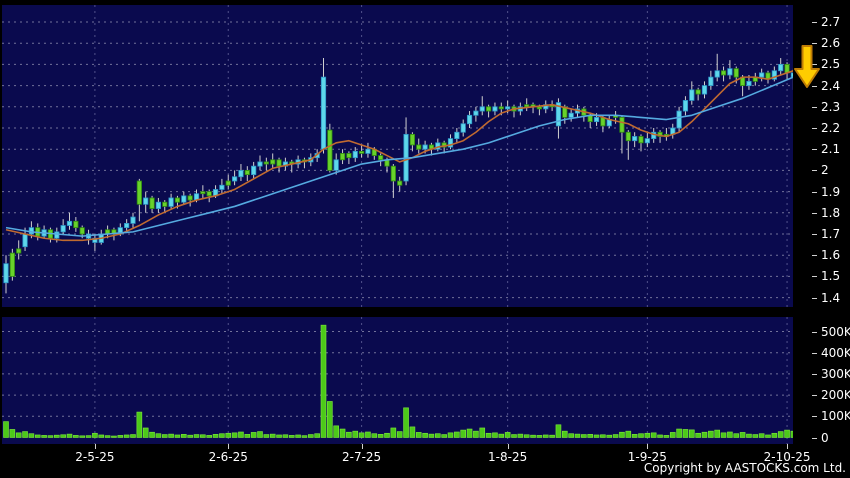  Describe the element at coordinates (787, 457) in the screenshot. I see `date-axis-label: 2-10-25` at that location.